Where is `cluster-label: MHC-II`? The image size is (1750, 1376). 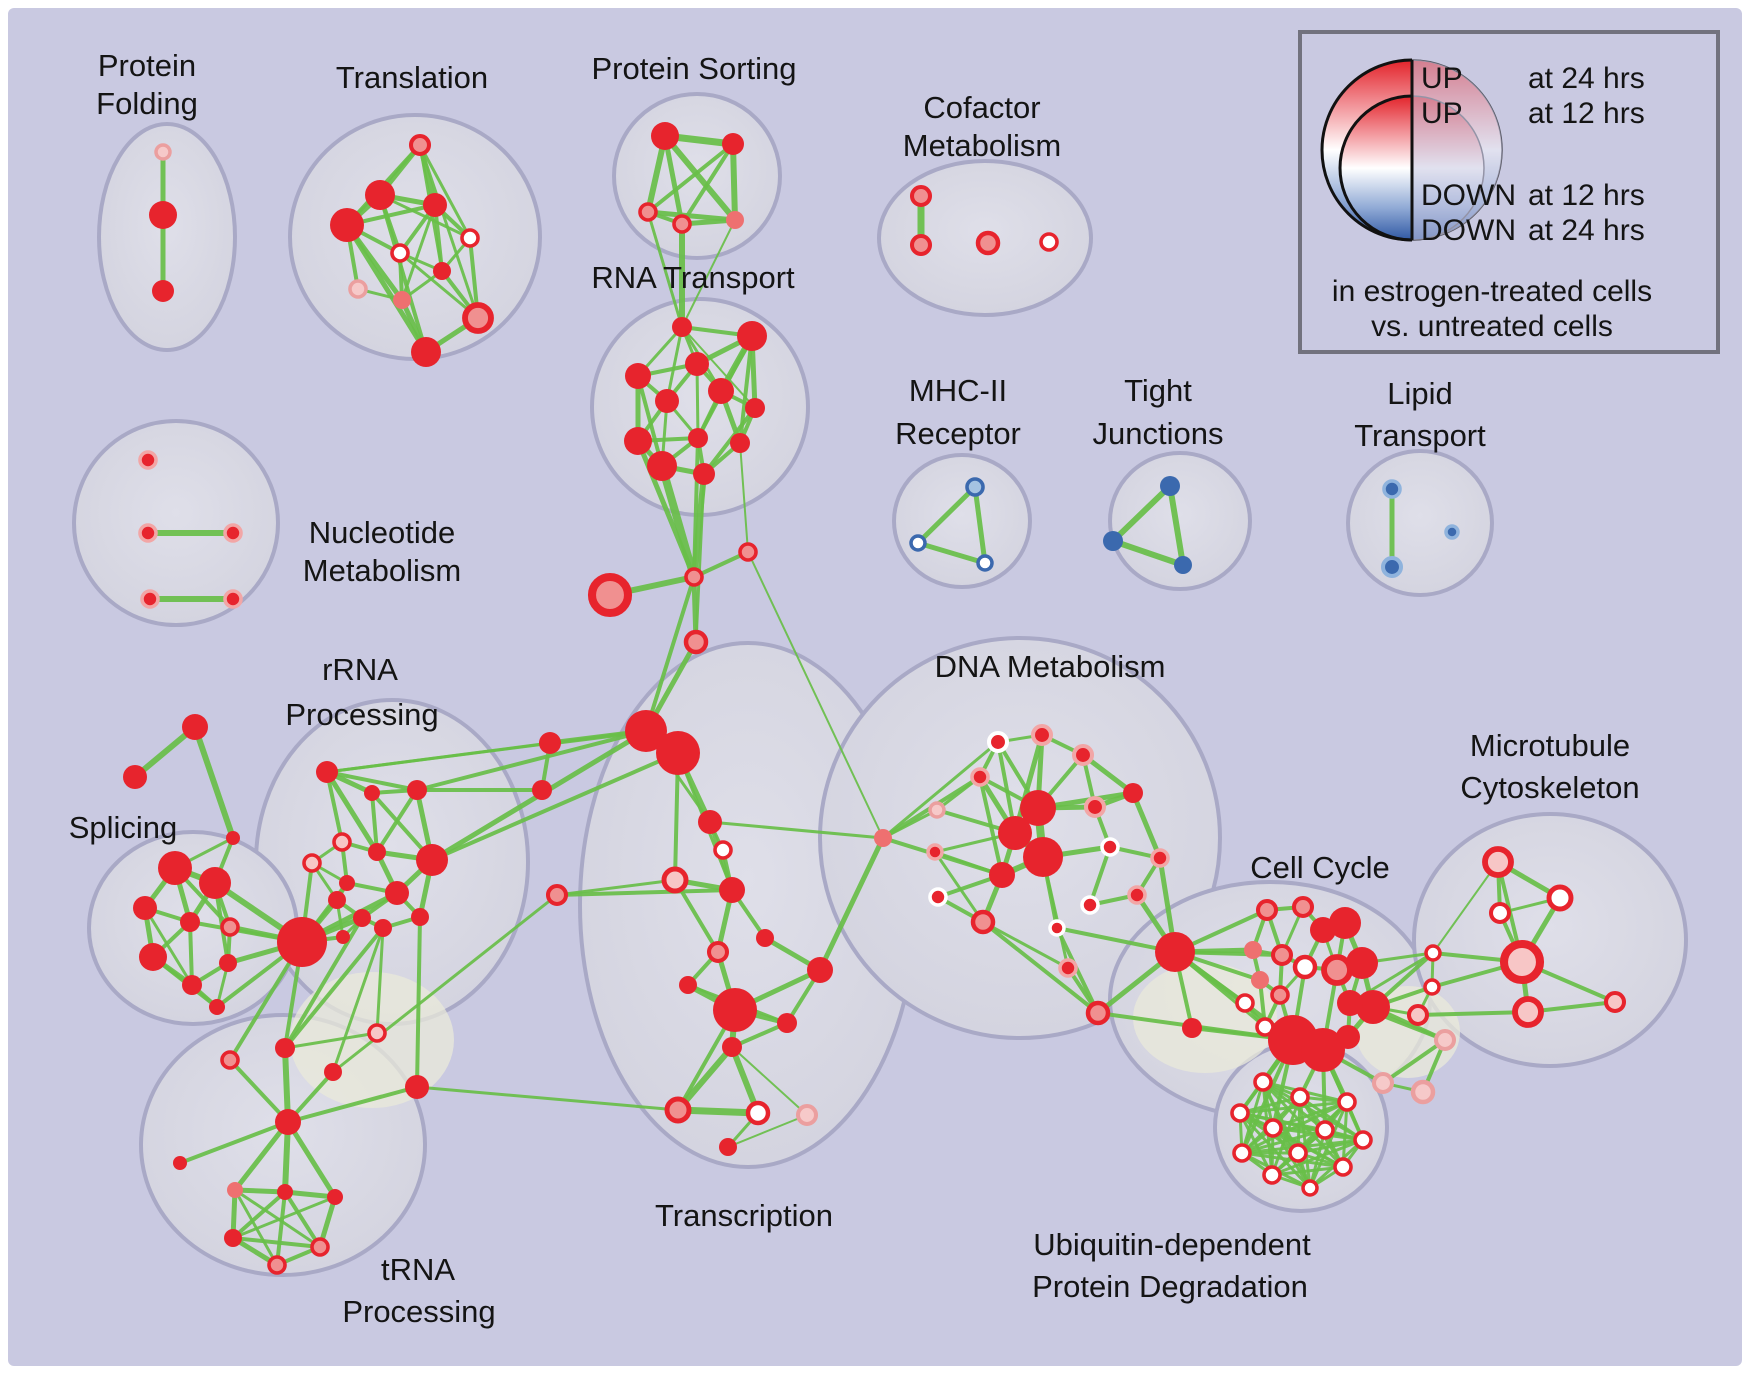 cluster-label: MHC-II is located at coordinates (958, 390).